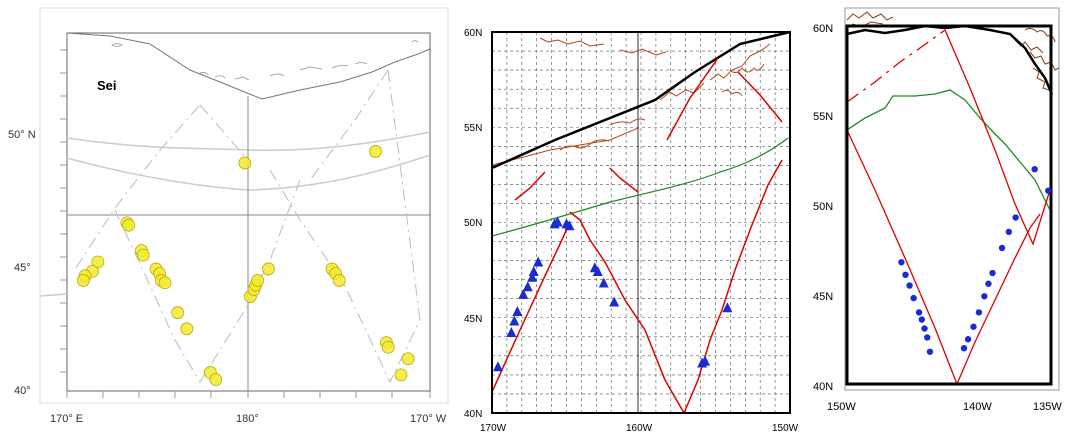 Image resolution: width=1067 pixels, height=439 pixels. What do you see at coordinates (265, 60) in the screenshot?
I see `islands` at bounding box center [265, 60].